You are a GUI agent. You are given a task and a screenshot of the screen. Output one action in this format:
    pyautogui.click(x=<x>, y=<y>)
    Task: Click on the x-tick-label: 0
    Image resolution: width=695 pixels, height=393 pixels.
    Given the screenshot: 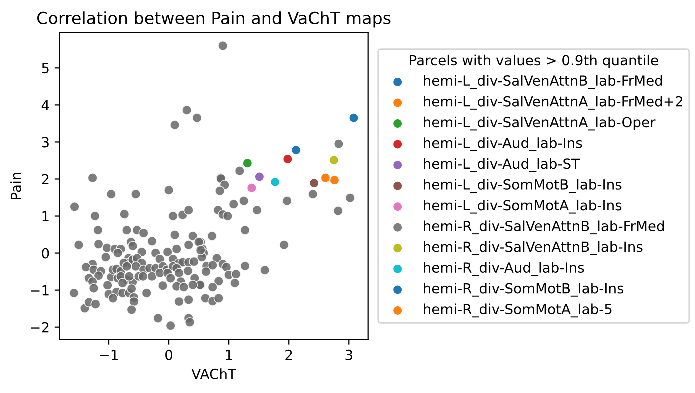 What is the action you would take?
    pyautogui.click(x=169, y=355)
    